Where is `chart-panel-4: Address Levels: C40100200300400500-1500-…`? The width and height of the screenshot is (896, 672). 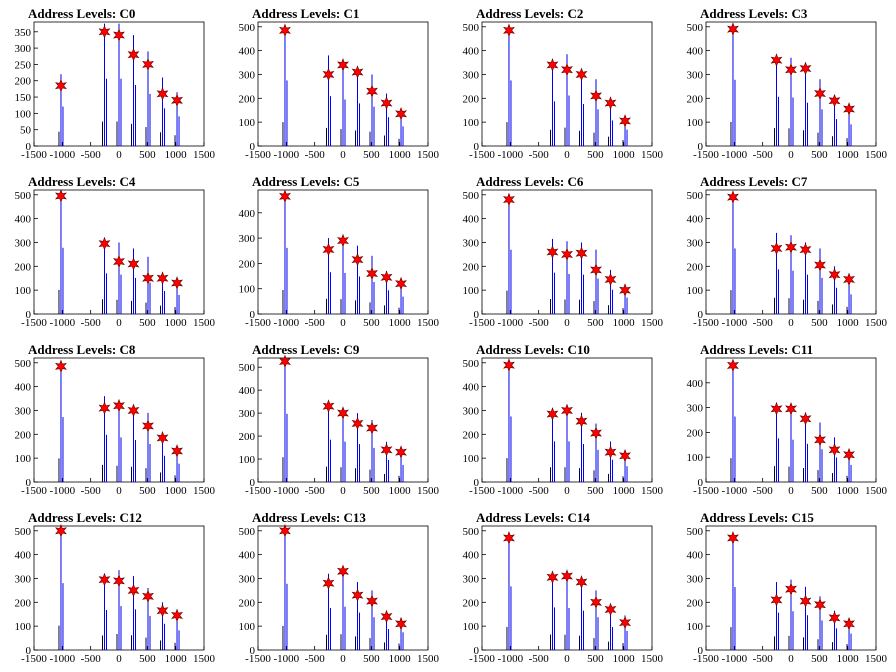 chart-panel-4: Address Levels: C40100200300400500-1500-… is located at coordinates (115, 251).